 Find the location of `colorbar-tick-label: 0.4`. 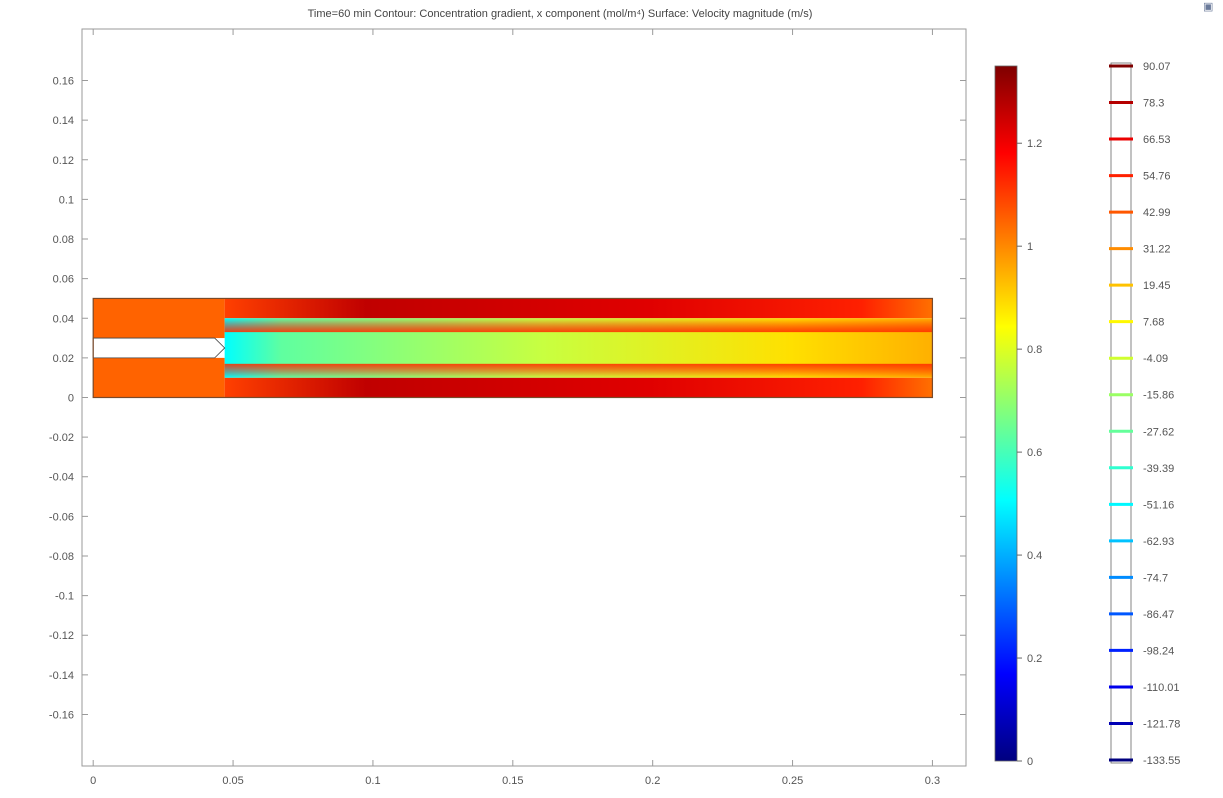

colorbar-tick-label: 0.4 is located at coordinates (1034, 556).